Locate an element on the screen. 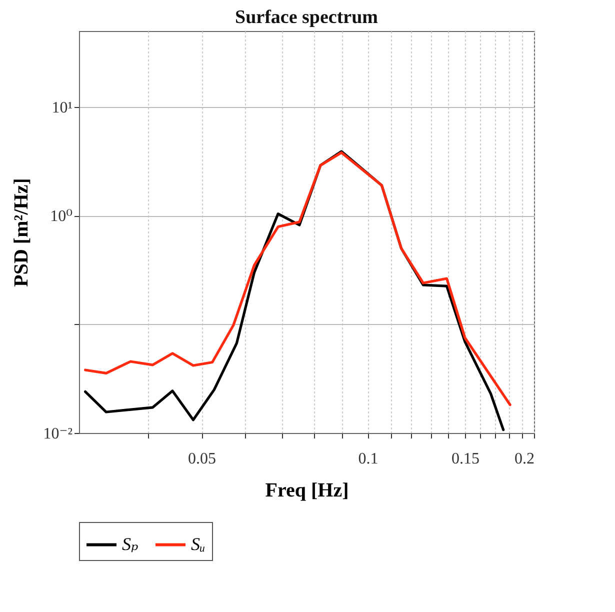 The height and width of the screenshot is (612, 615). legend-label: Sₚ is located at coordinates (130, 544).